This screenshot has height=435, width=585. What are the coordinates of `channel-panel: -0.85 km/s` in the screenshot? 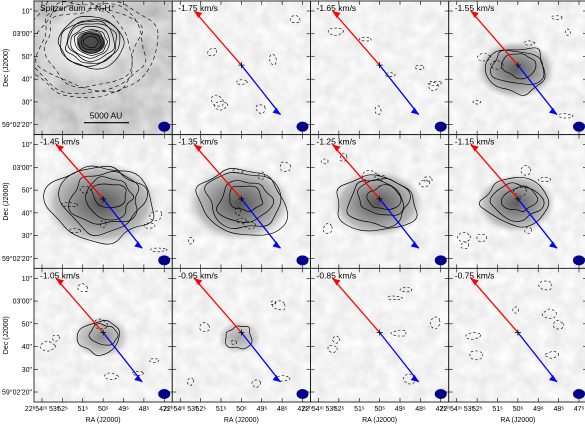 It's located at (380, 335).